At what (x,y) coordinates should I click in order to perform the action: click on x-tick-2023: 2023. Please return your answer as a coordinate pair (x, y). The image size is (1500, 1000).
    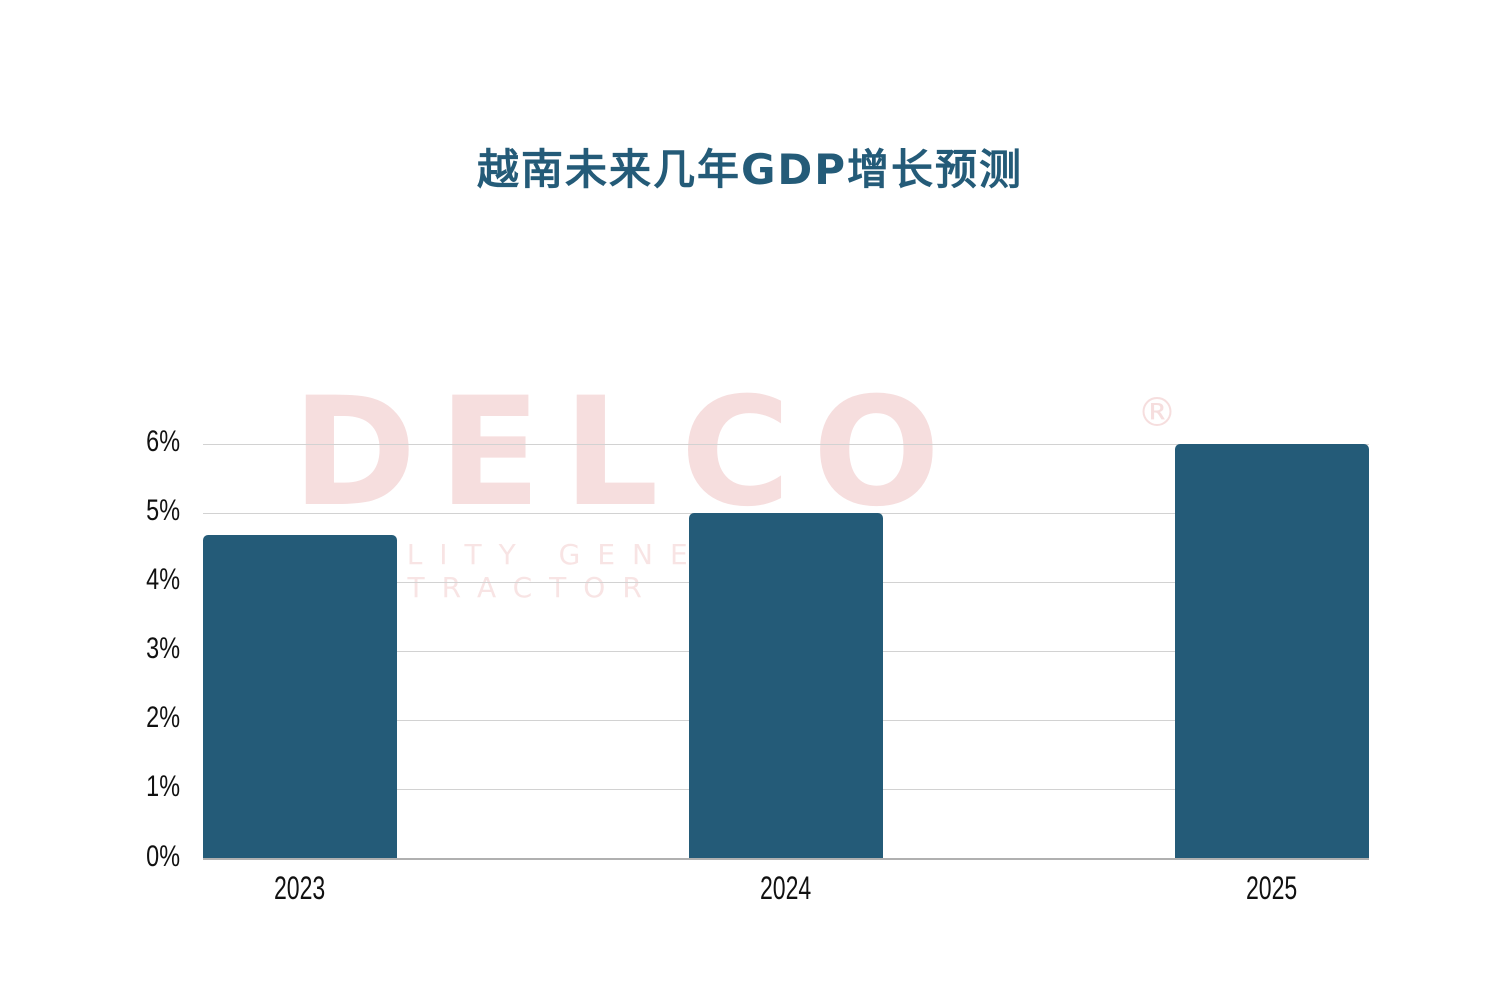
    Looking at the image, I should click on (300, 888).